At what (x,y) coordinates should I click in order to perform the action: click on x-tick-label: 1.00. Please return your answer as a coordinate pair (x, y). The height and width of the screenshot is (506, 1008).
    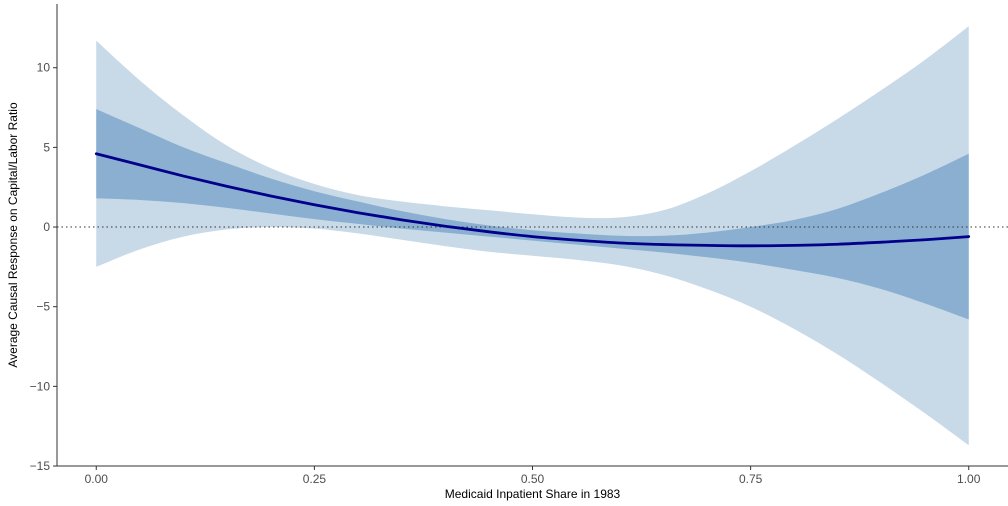
    Looking at the image, I should click on (969, 479).